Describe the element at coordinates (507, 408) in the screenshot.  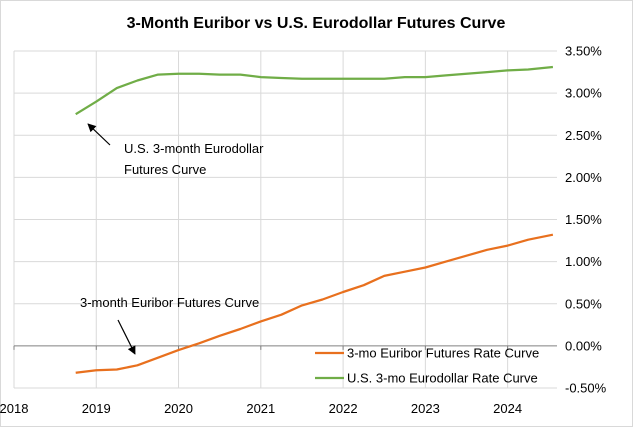
I see `x-tick-label: 2024` at that location.